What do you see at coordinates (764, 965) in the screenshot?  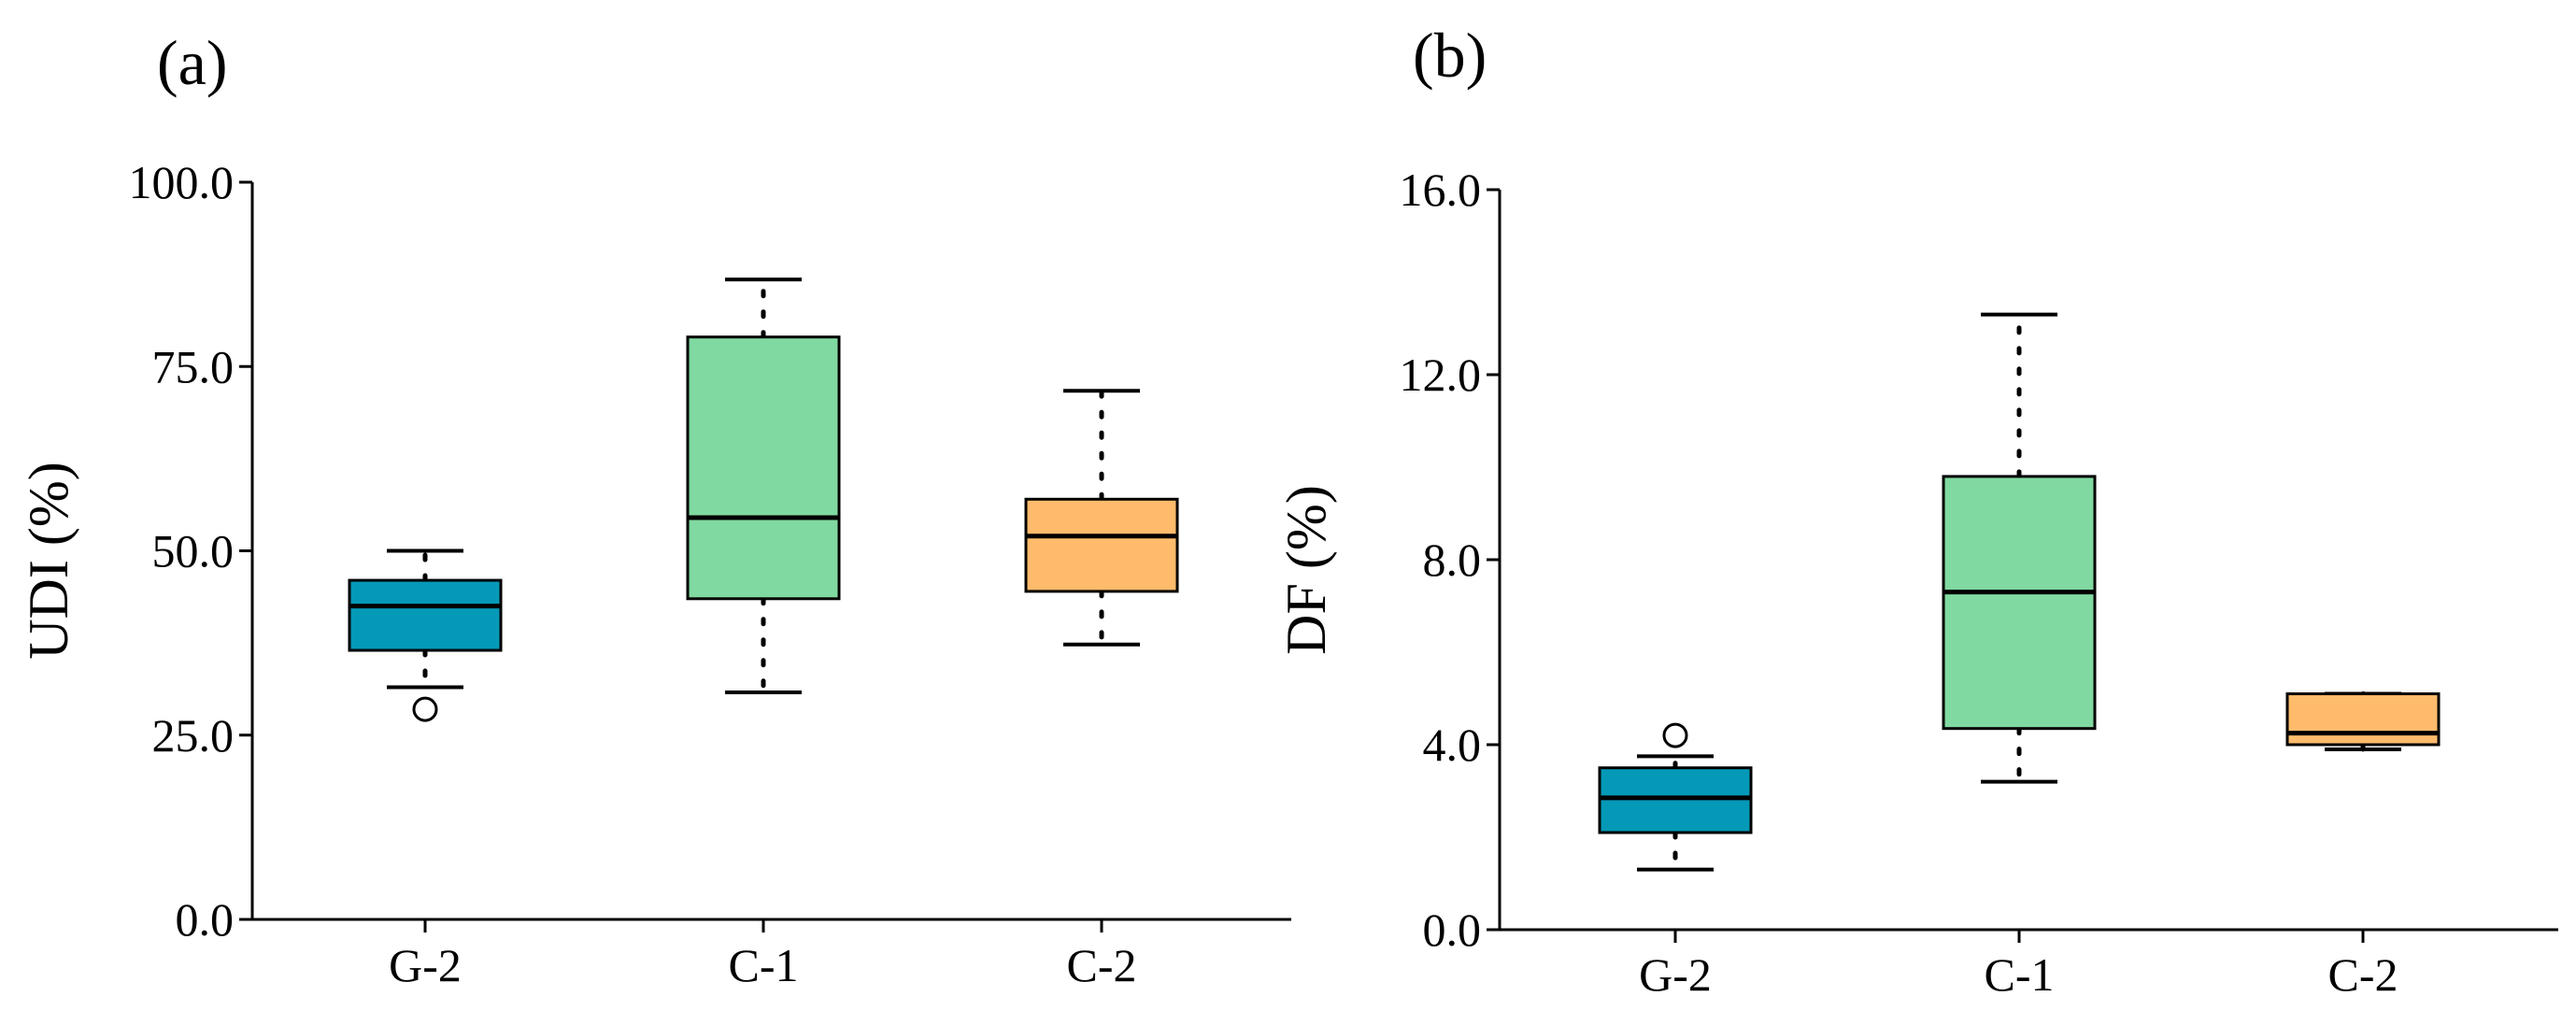 I see `panel-a-category-label: C-1` at bounding box center [764, 965].